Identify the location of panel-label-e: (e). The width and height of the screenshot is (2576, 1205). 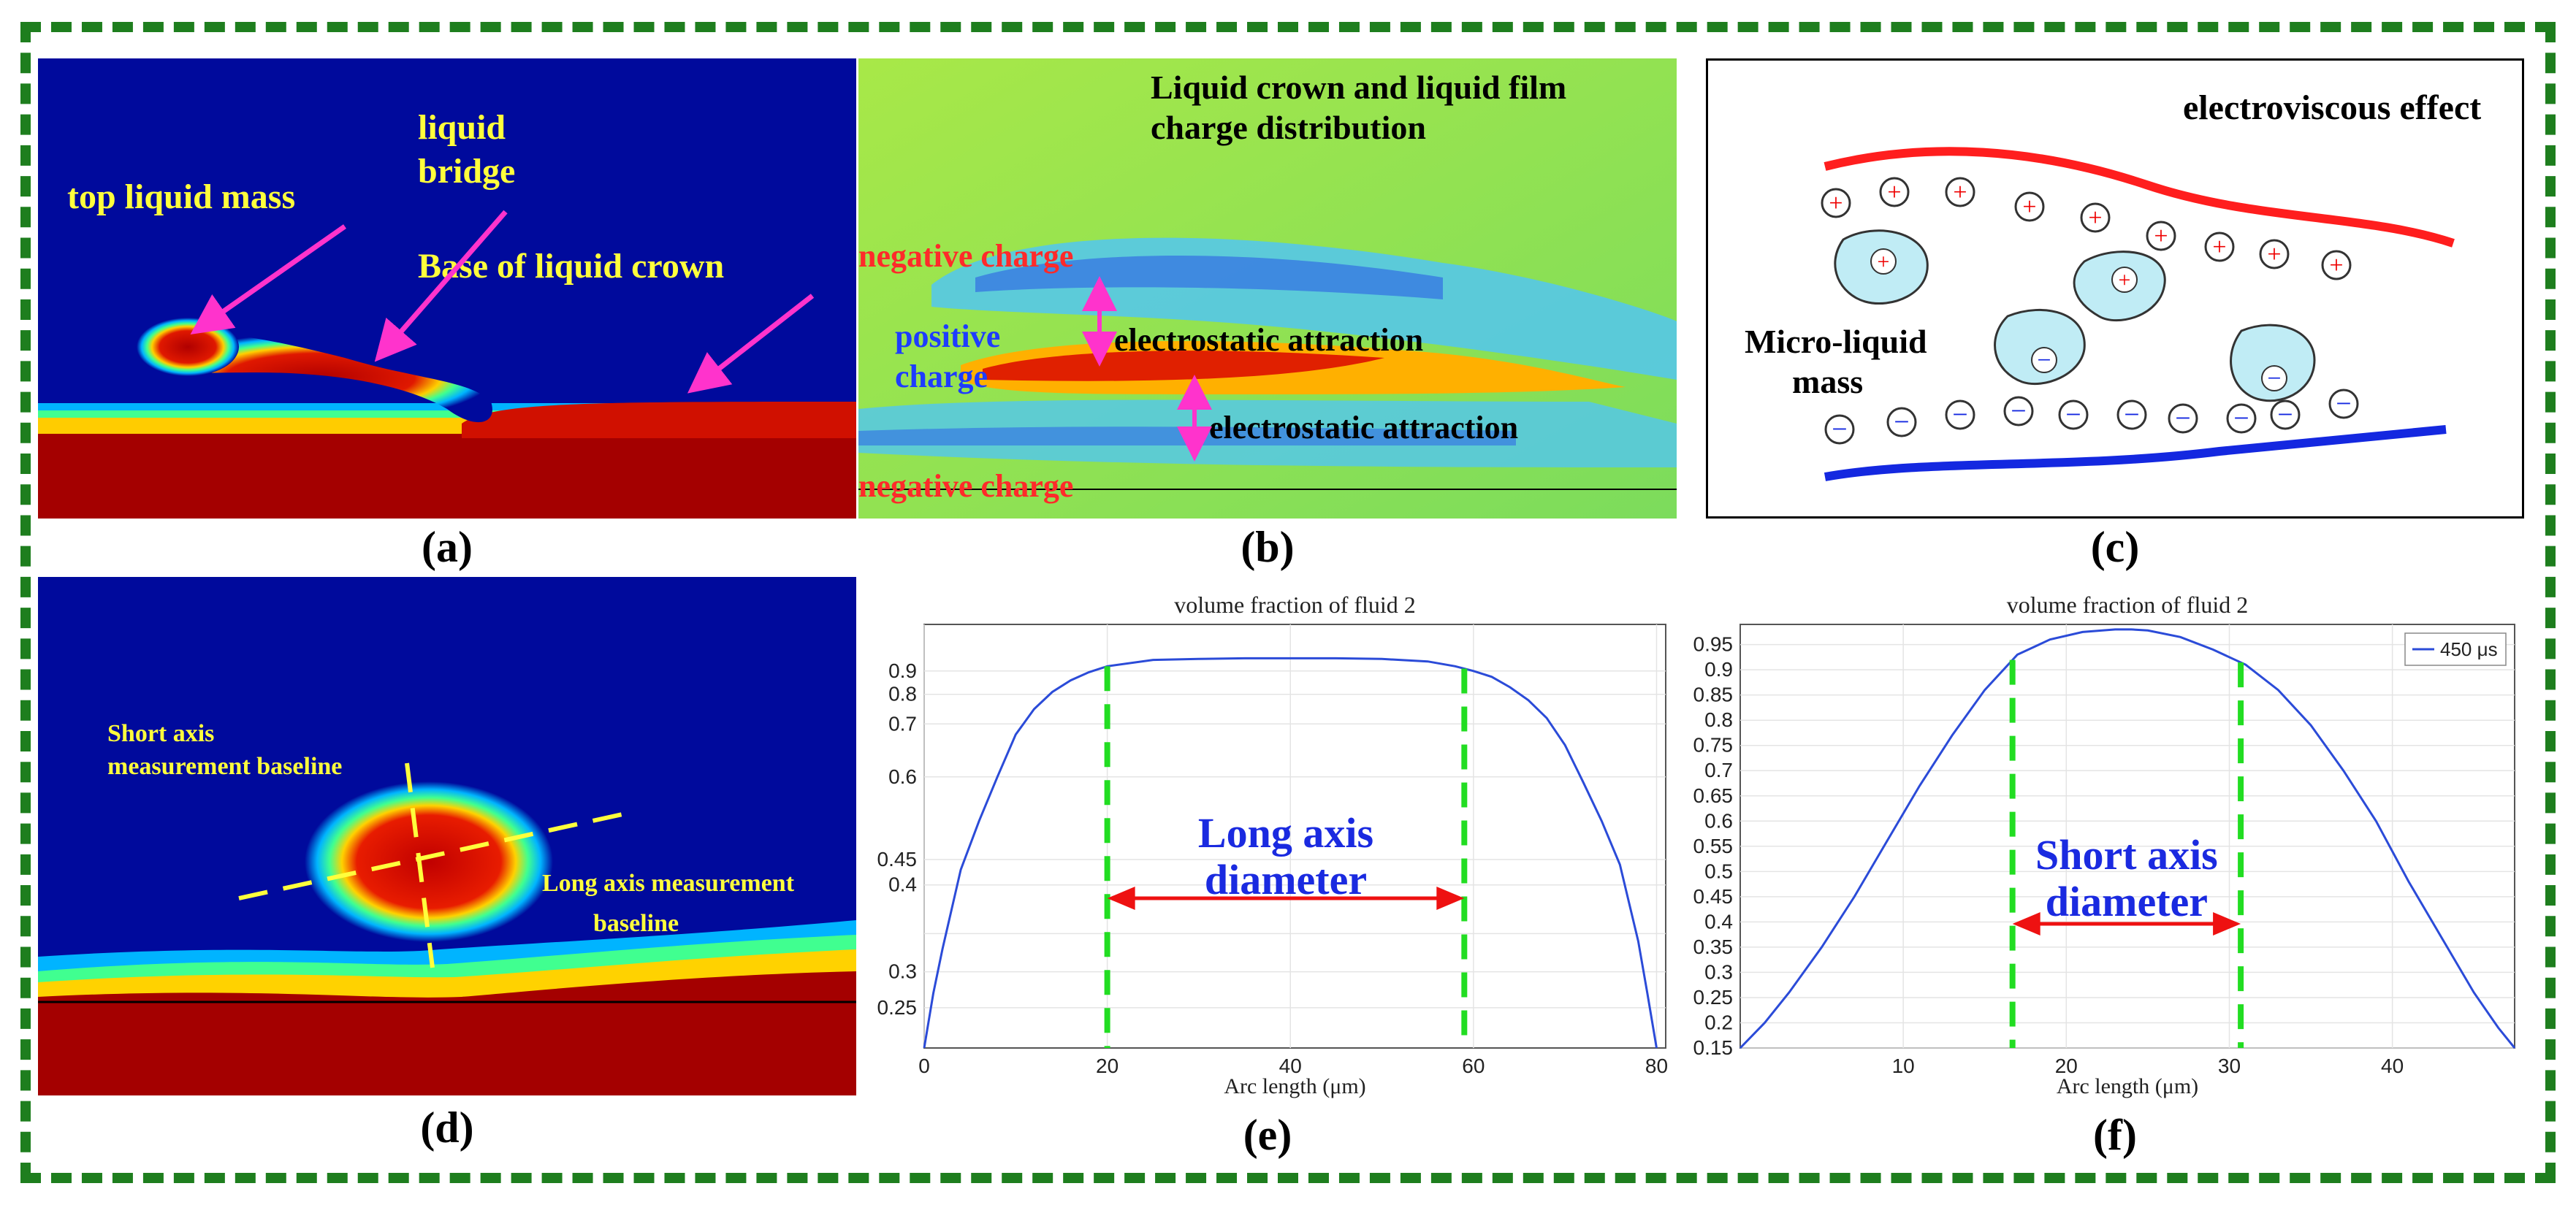
(1268, 1135).